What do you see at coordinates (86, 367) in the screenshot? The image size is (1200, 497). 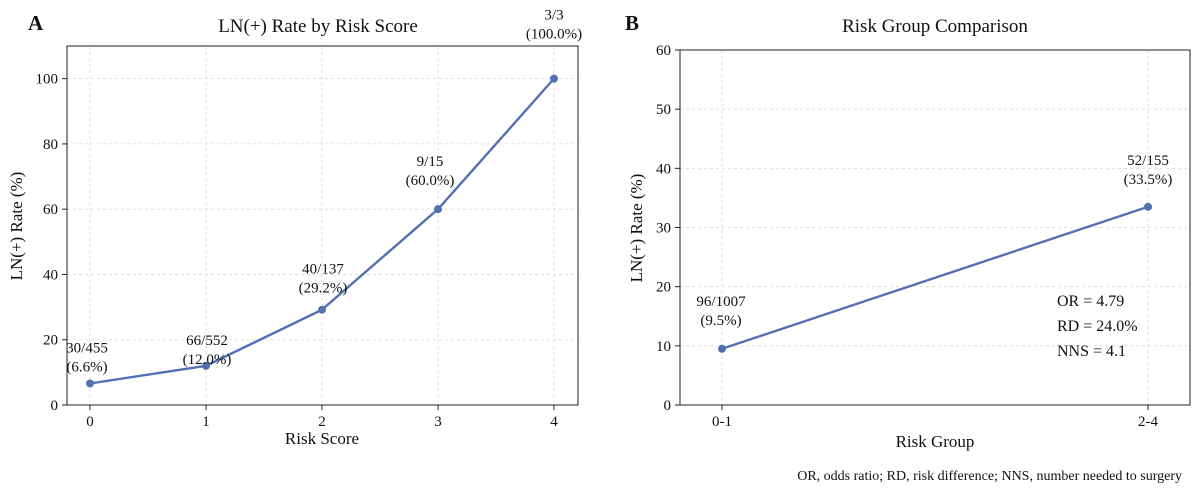 I see `a-point-label: (6.6%)` at bounding box center [86, 367].